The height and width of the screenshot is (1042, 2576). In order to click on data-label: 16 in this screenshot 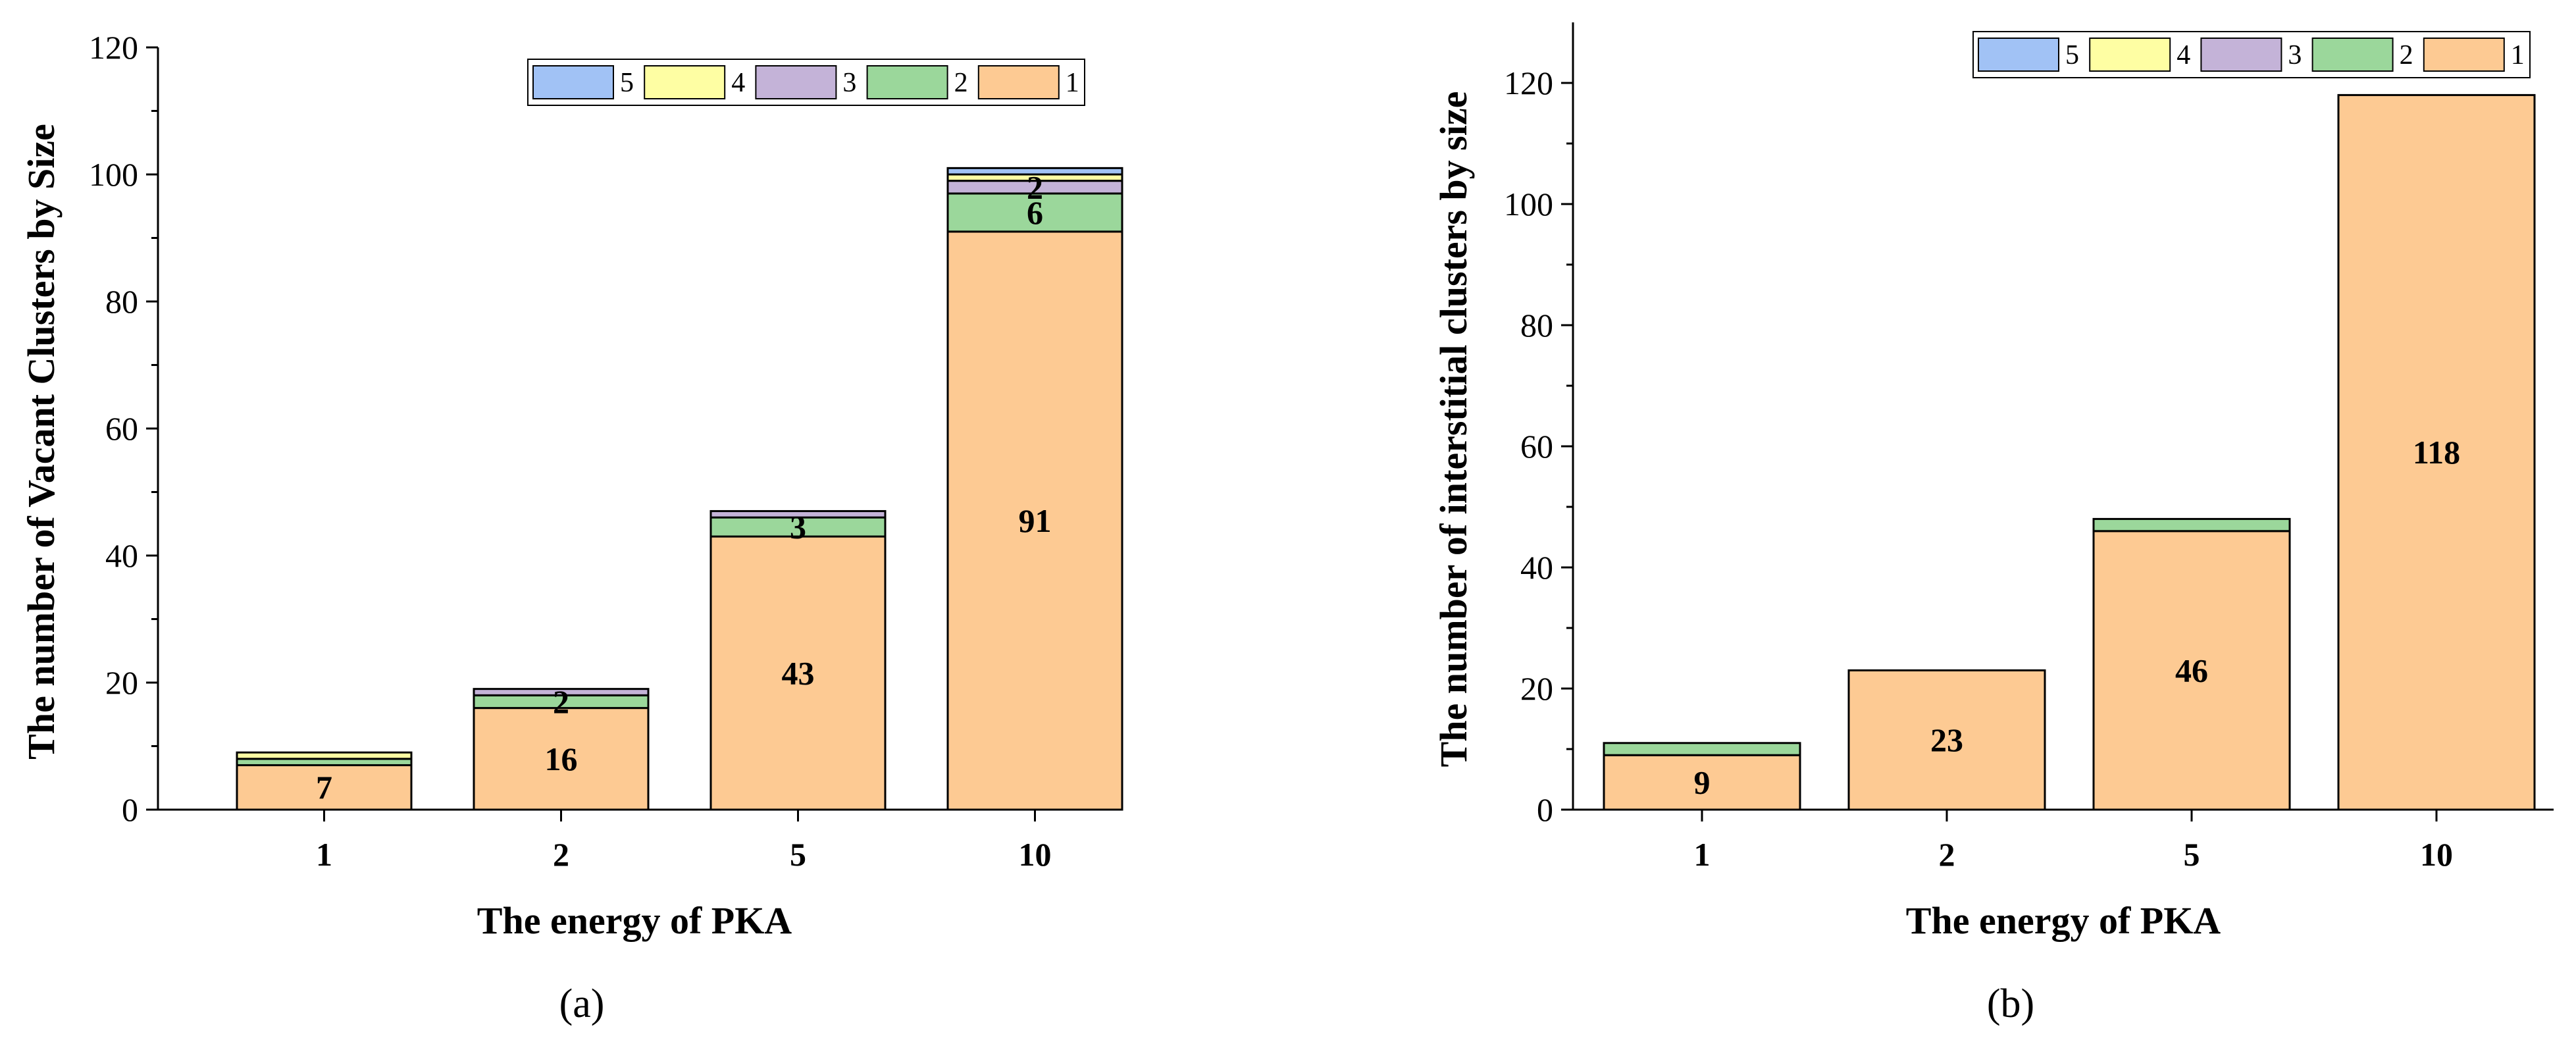, I will do `click(561, 759)`.